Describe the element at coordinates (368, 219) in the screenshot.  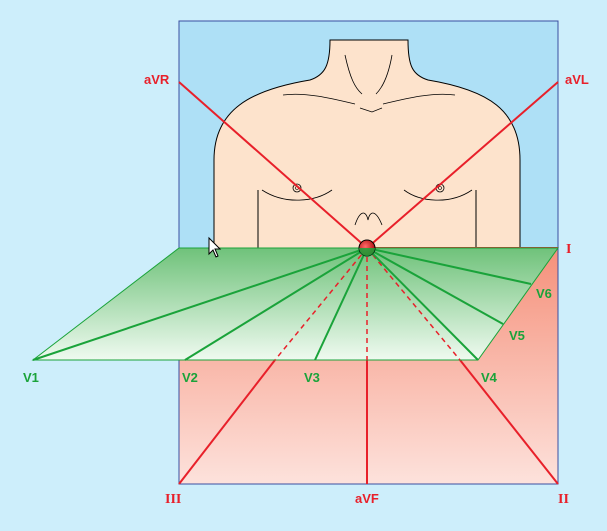
I see `xiphoid` at that location.